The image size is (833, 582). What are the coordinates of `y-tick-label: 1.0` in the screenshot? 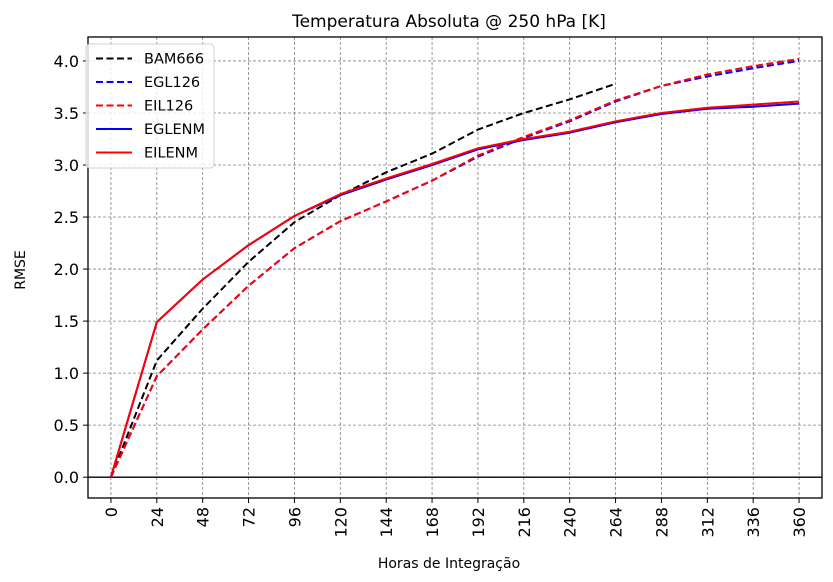 It's located at (66, 373).